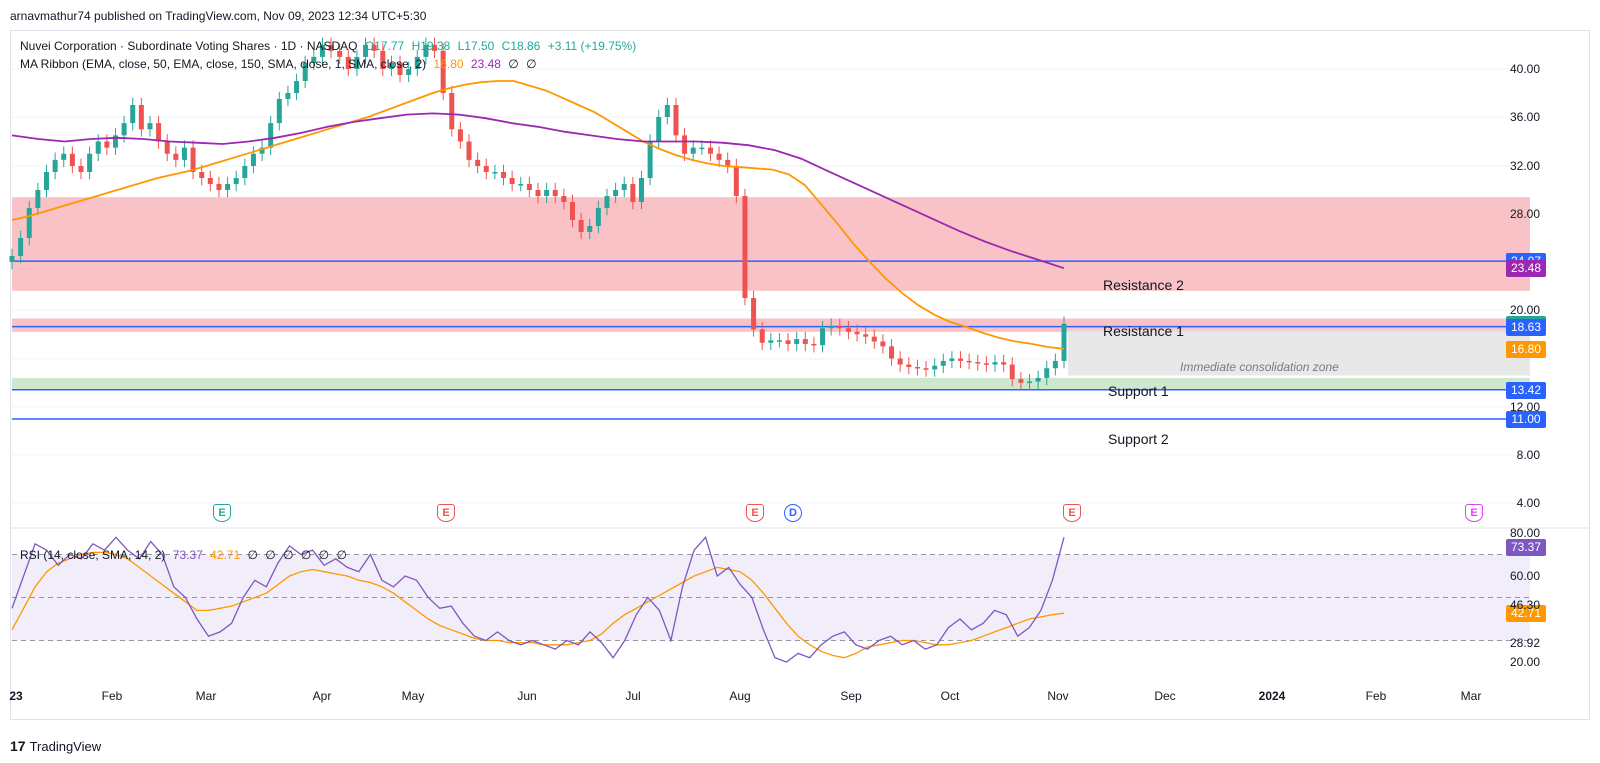 This screenshot has height=763, width=1600. Describe the element at coordinates (65, 746) in the screenshot. I see `tradingview-logo-text: TradingView` at that location.